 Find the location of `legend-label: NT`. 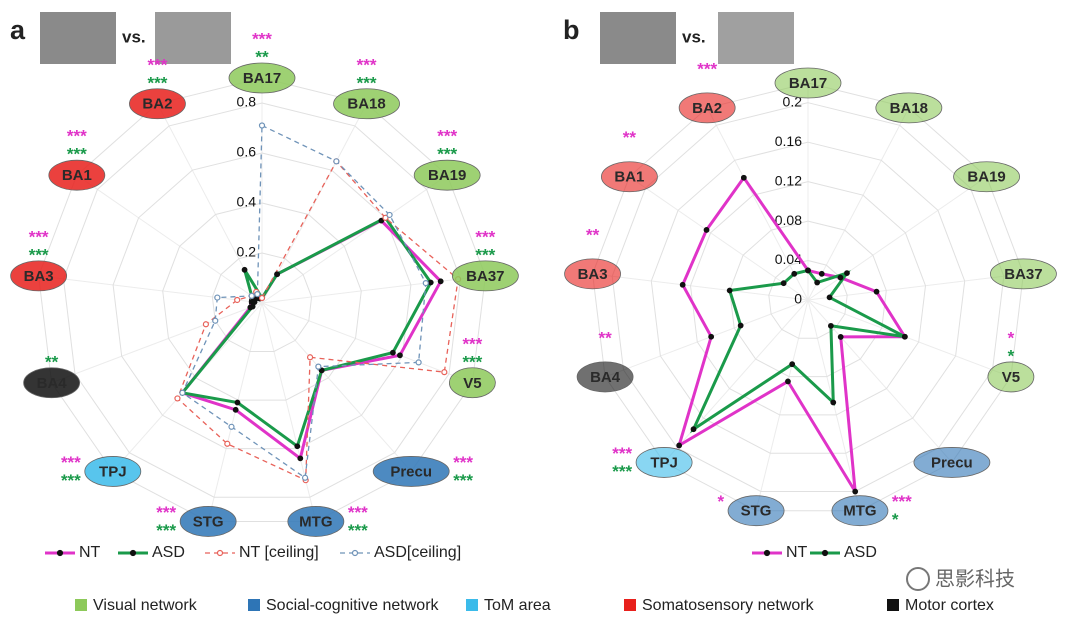

legend-label: NT is located at coordinates (797, 552).